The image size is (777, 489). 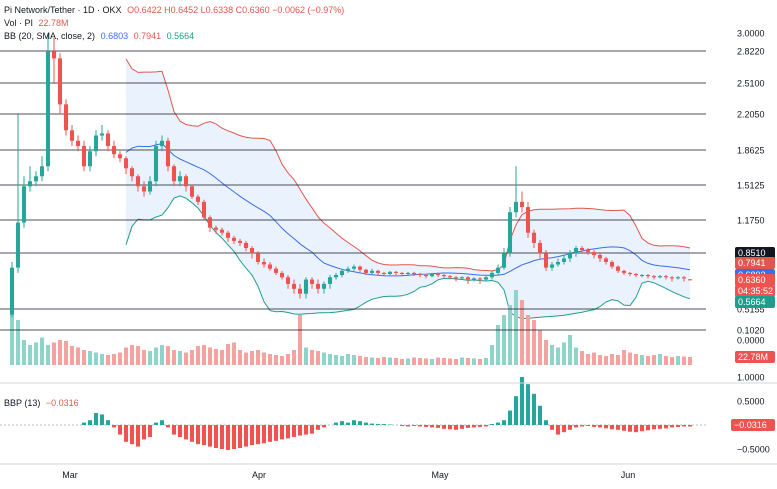 What do you see at coordinates (751, 378) in the screenshot?
I see `bbp-tick-label: 1.0000` at bounding box center [751, 378].